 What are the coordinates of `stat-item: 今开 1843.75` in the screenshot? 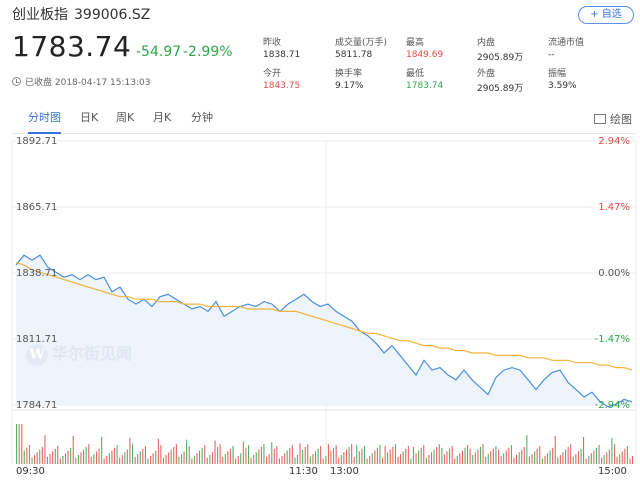 It's located at (281, 78).